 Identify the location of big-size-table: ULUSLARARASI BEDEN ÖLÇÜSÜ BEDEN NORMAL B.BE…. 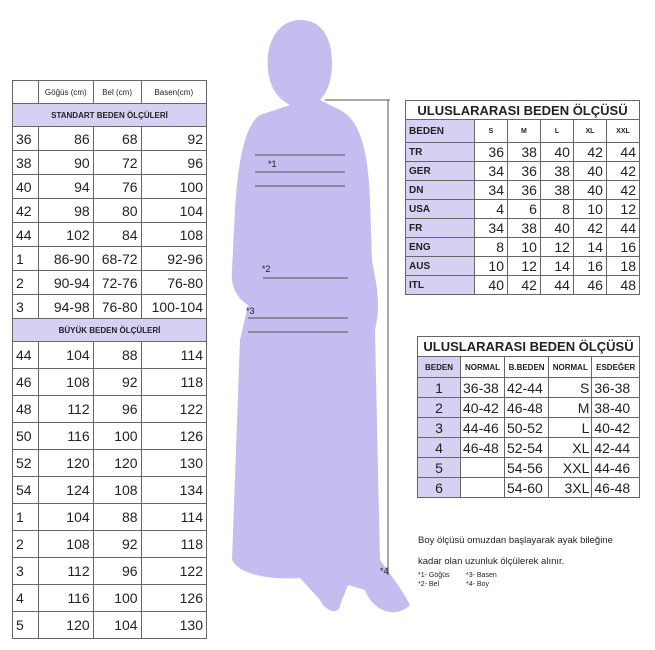
(528, 417).